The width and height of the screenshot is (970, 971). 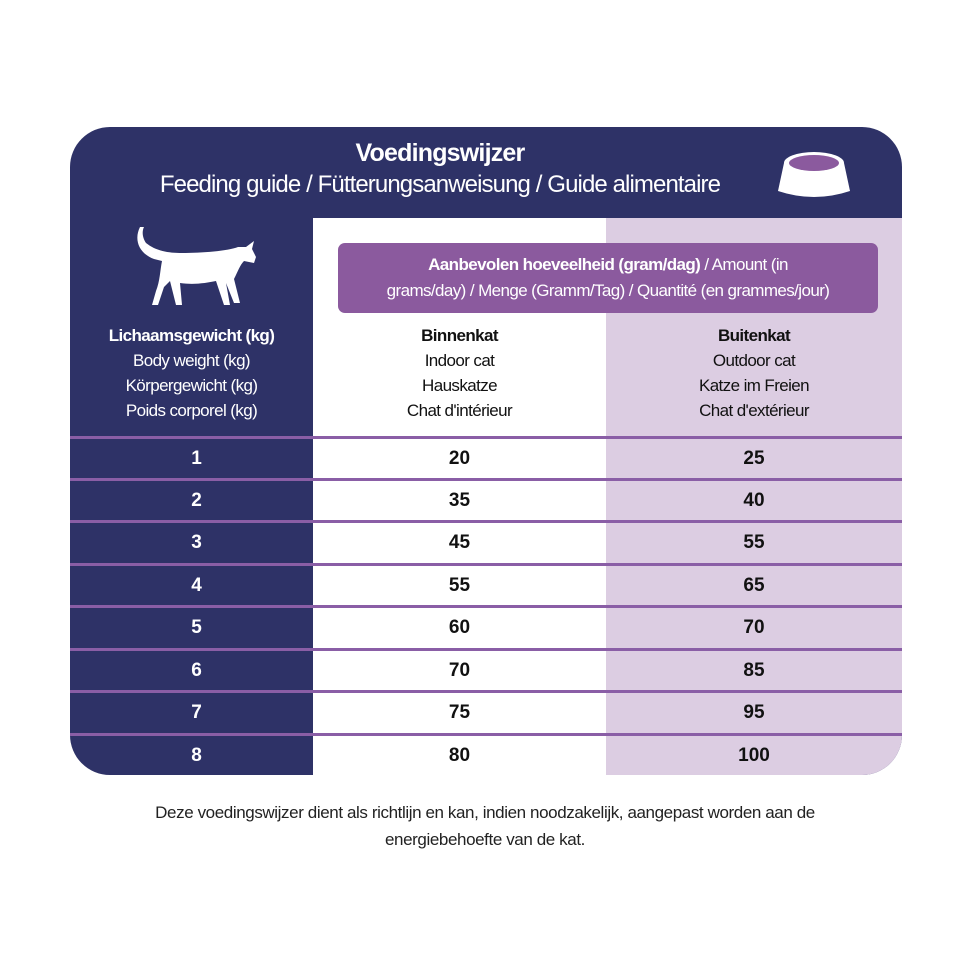 I want to click on indoor-cell: 20, so click(x=459, y=458).